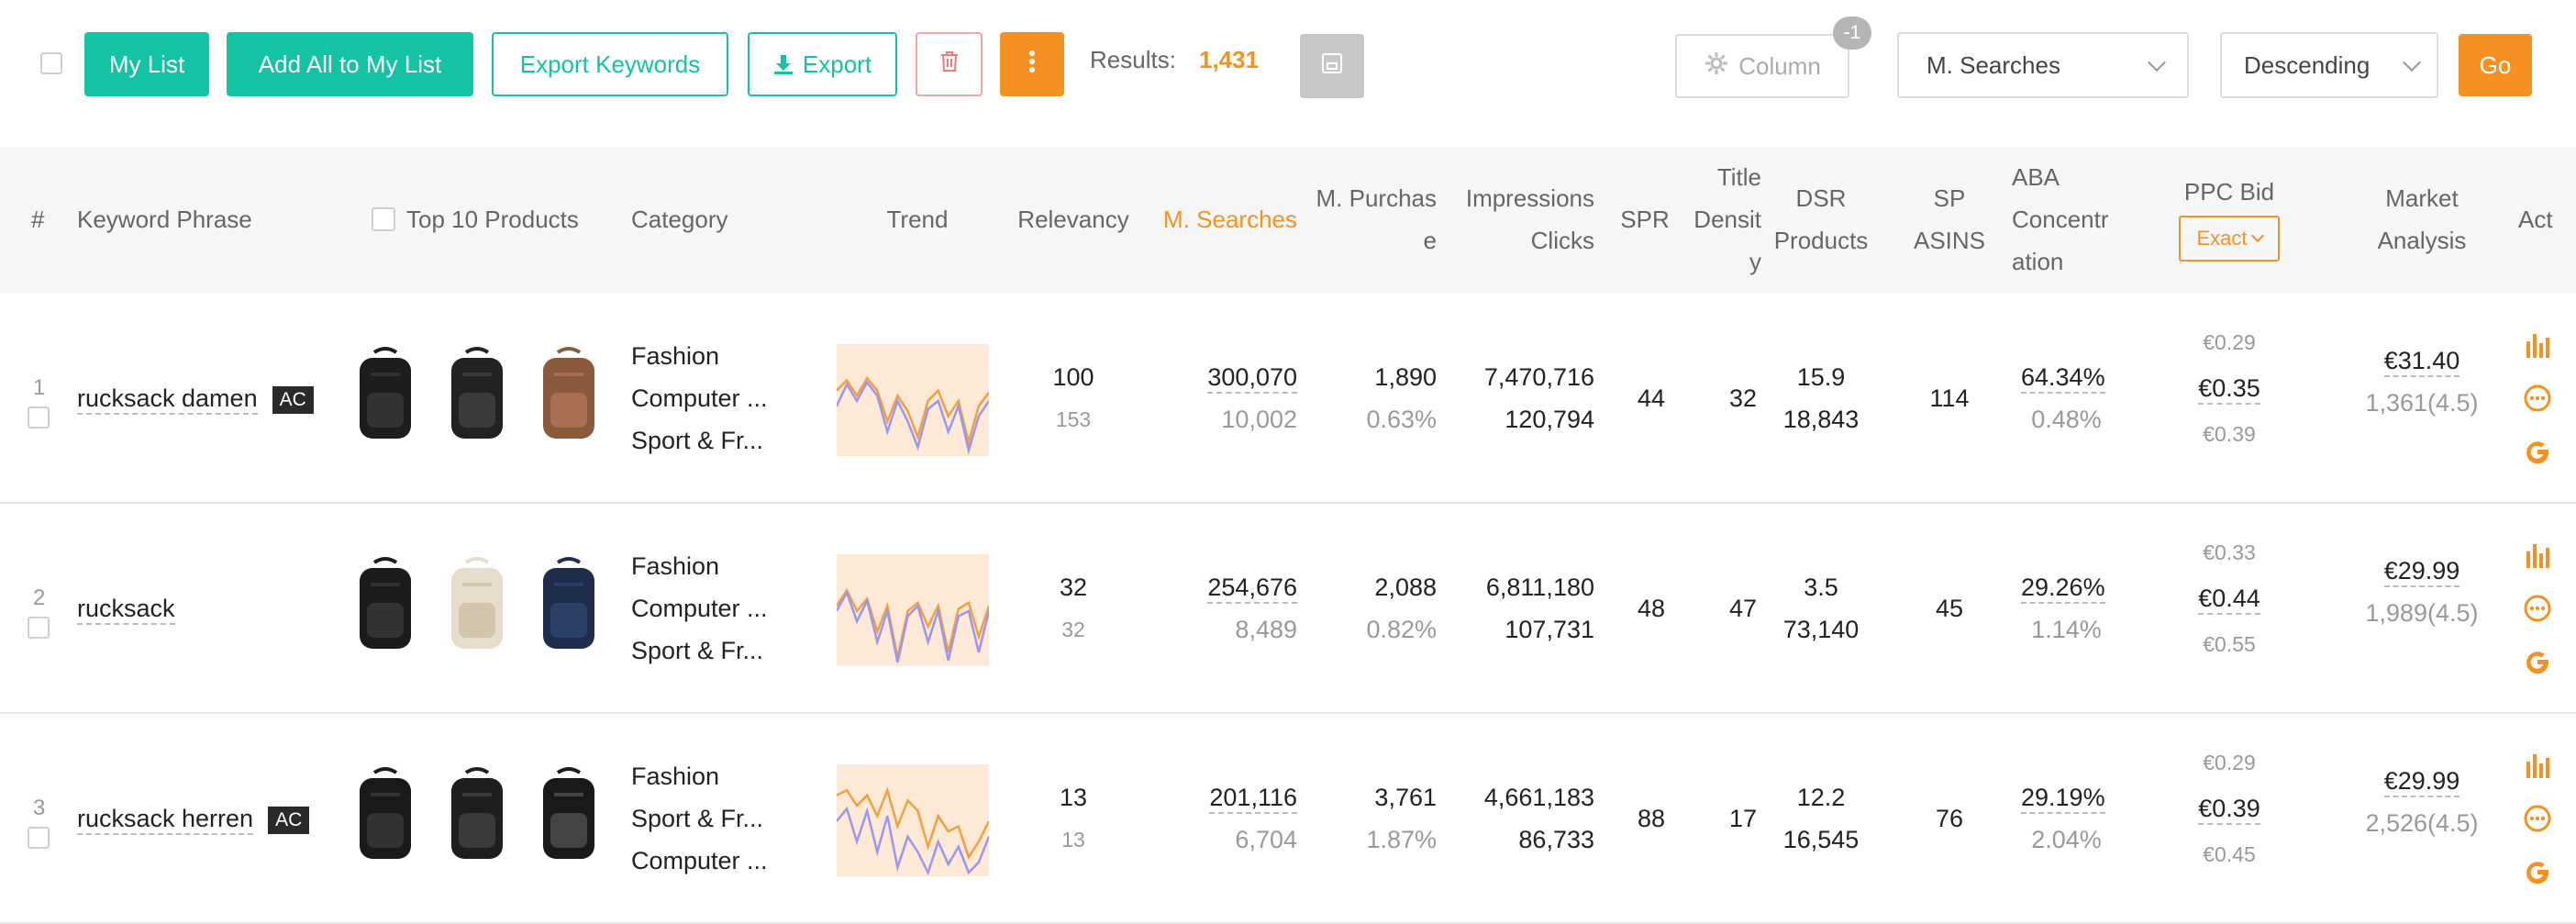 The width and height of the screenshot is (2576, 924). Describe the element at coordinates (1252, 588) in the screenshot. I see `monthly-searches-link: 254,676` at that location.